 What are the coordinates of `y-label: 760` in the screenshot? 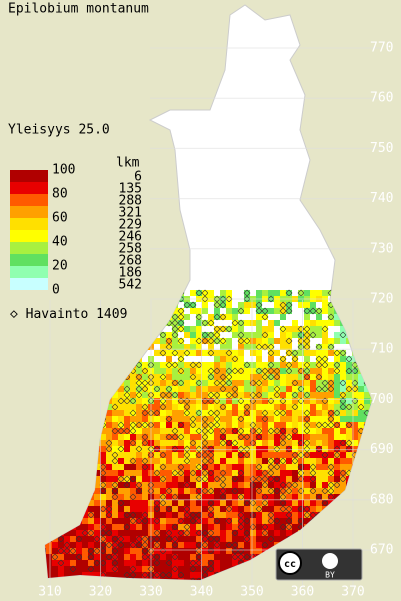 It's located at (381, 98).